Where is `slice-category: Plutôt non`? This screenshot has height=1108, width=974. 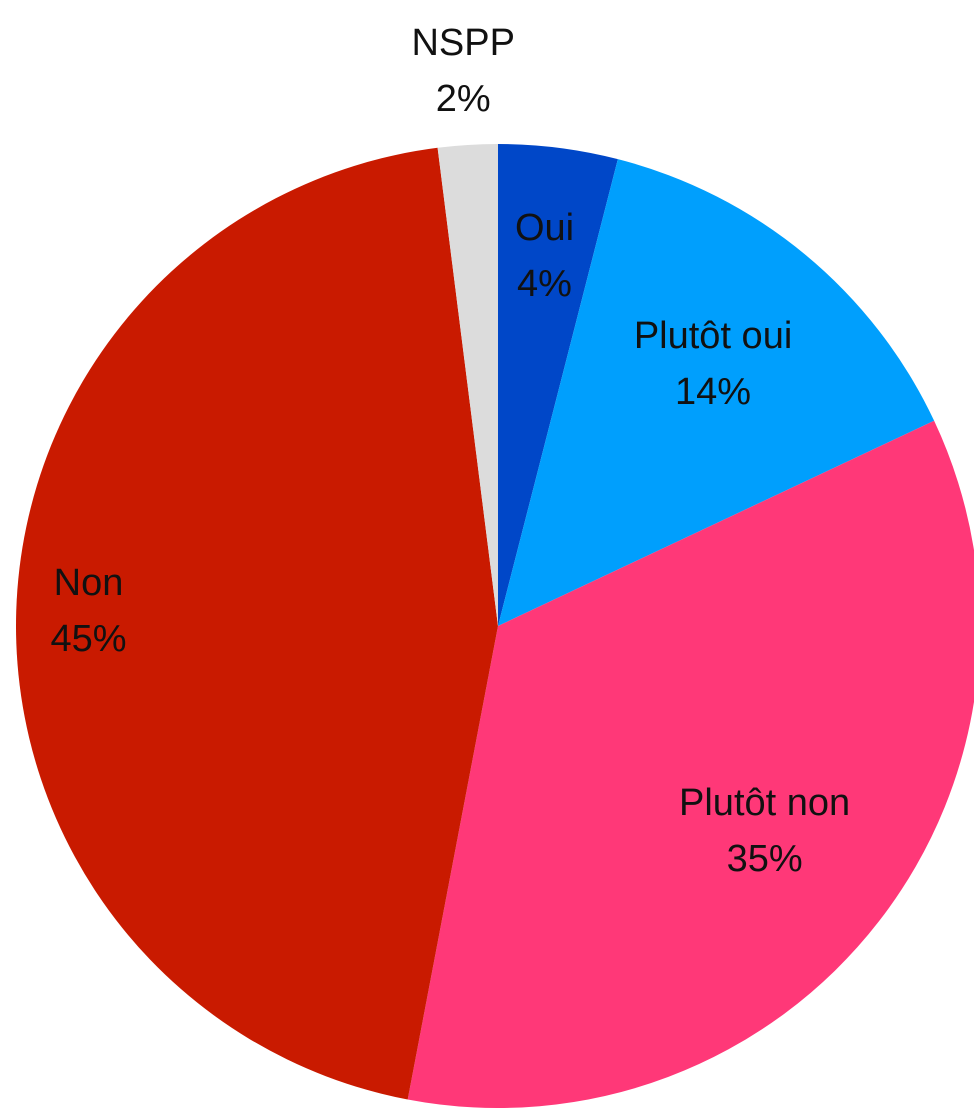 slice-category: Plutôt non is located at coordinates (764, 803).